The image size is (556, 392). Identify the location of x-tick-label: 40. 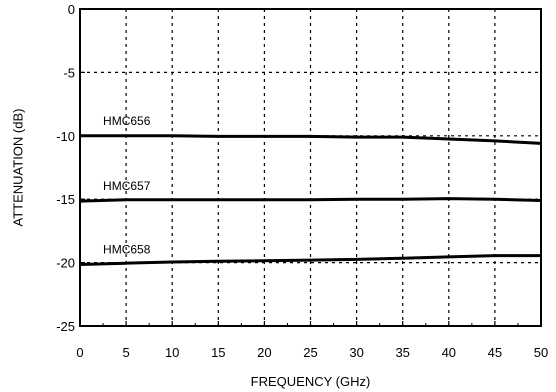
(449, 352).